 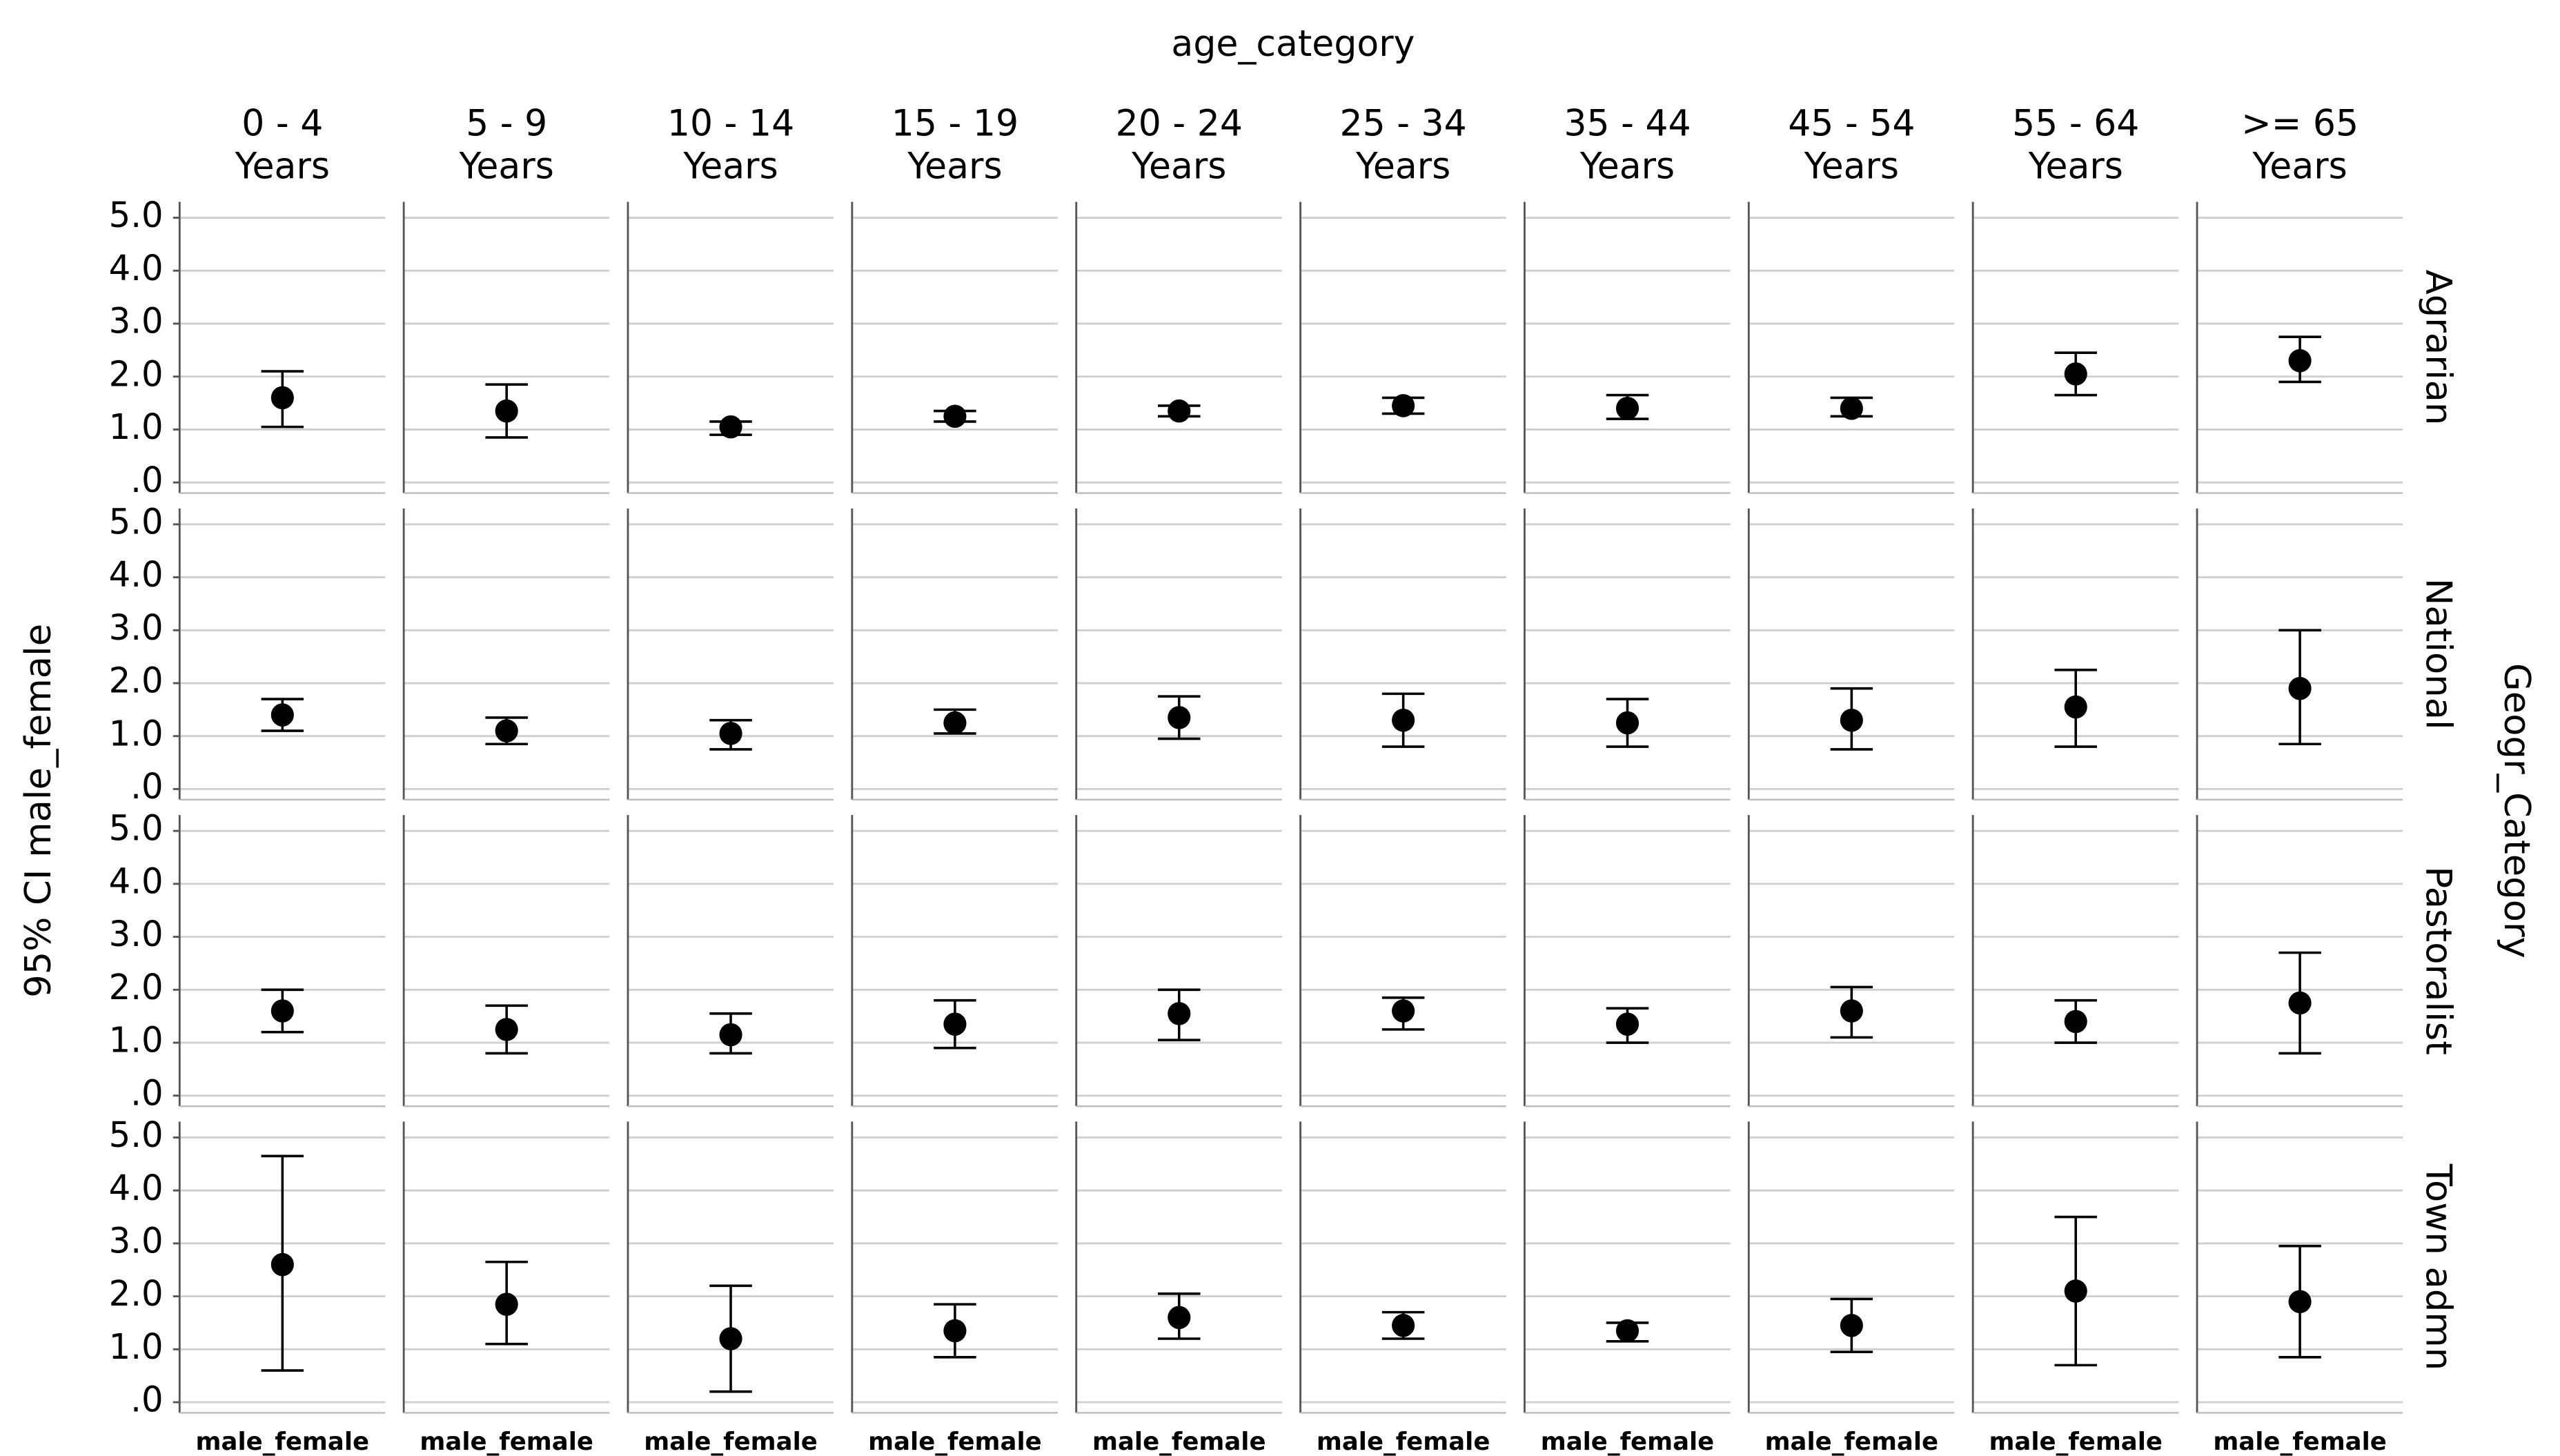 I want to click on column-label: 25 - 34, so click(x=1402, y=123).